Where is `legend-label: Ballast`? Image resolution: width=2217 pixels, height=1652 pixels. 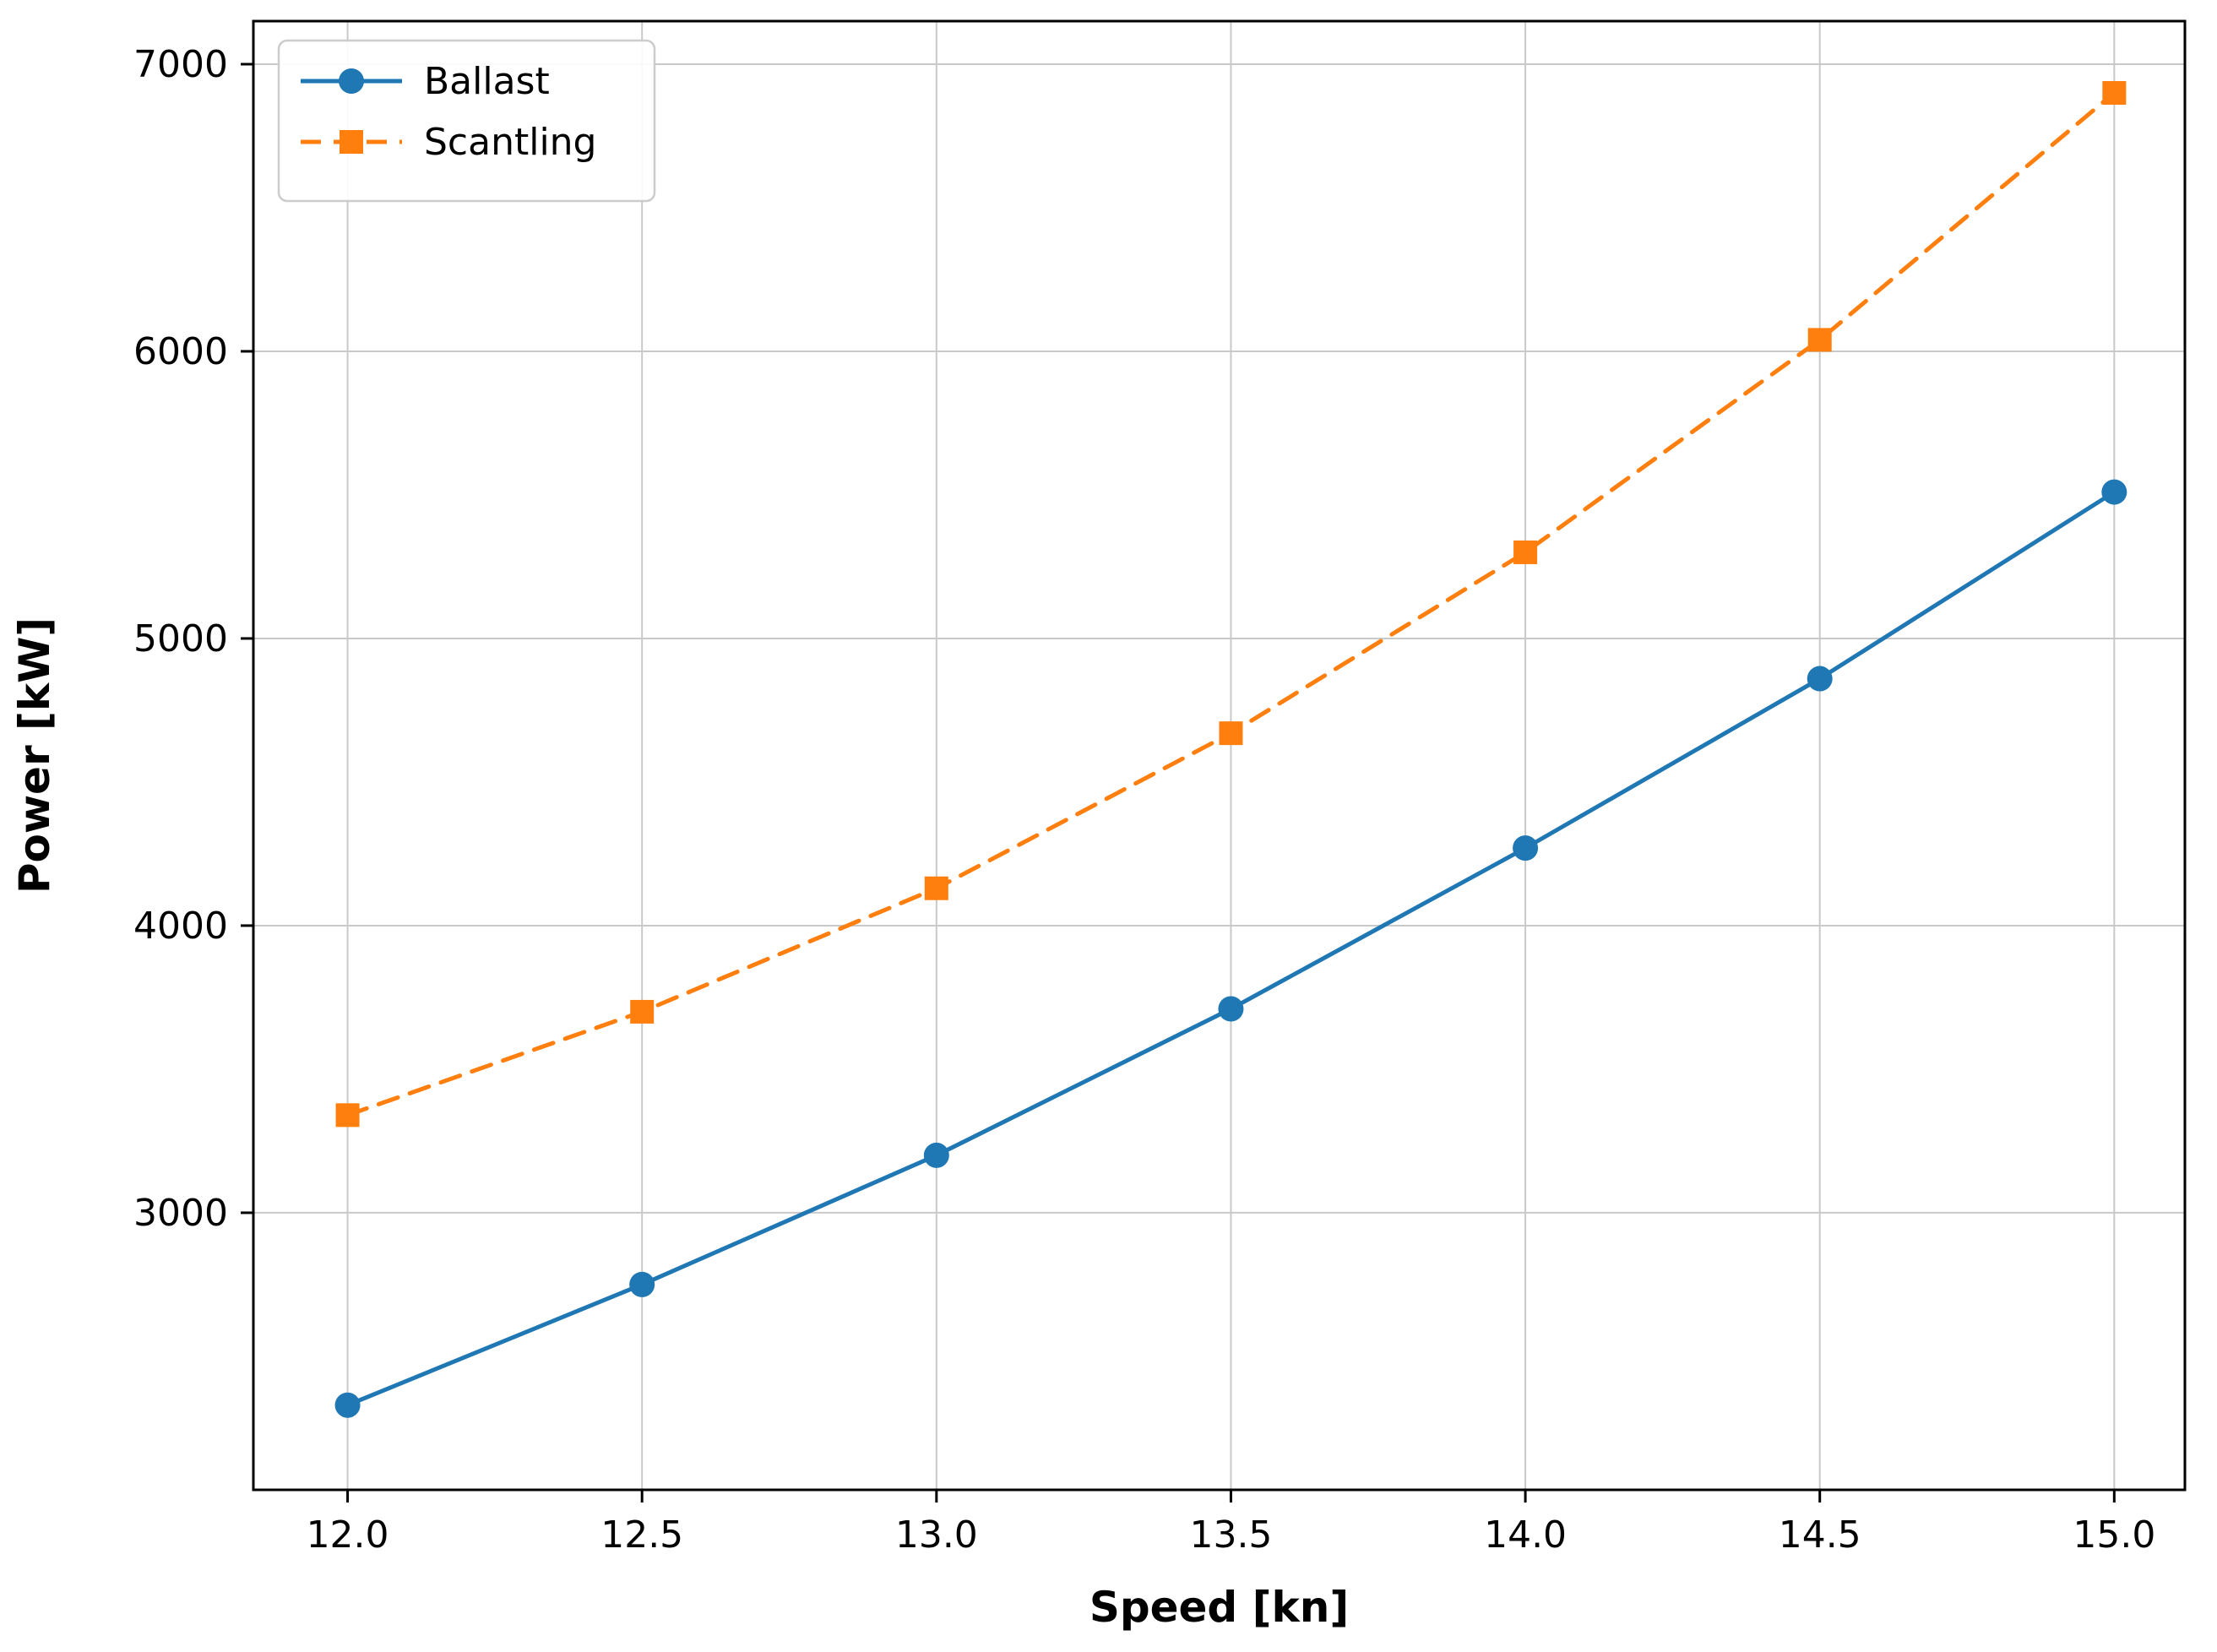 legend-label: Ballast is located at coordinates (487, 81).